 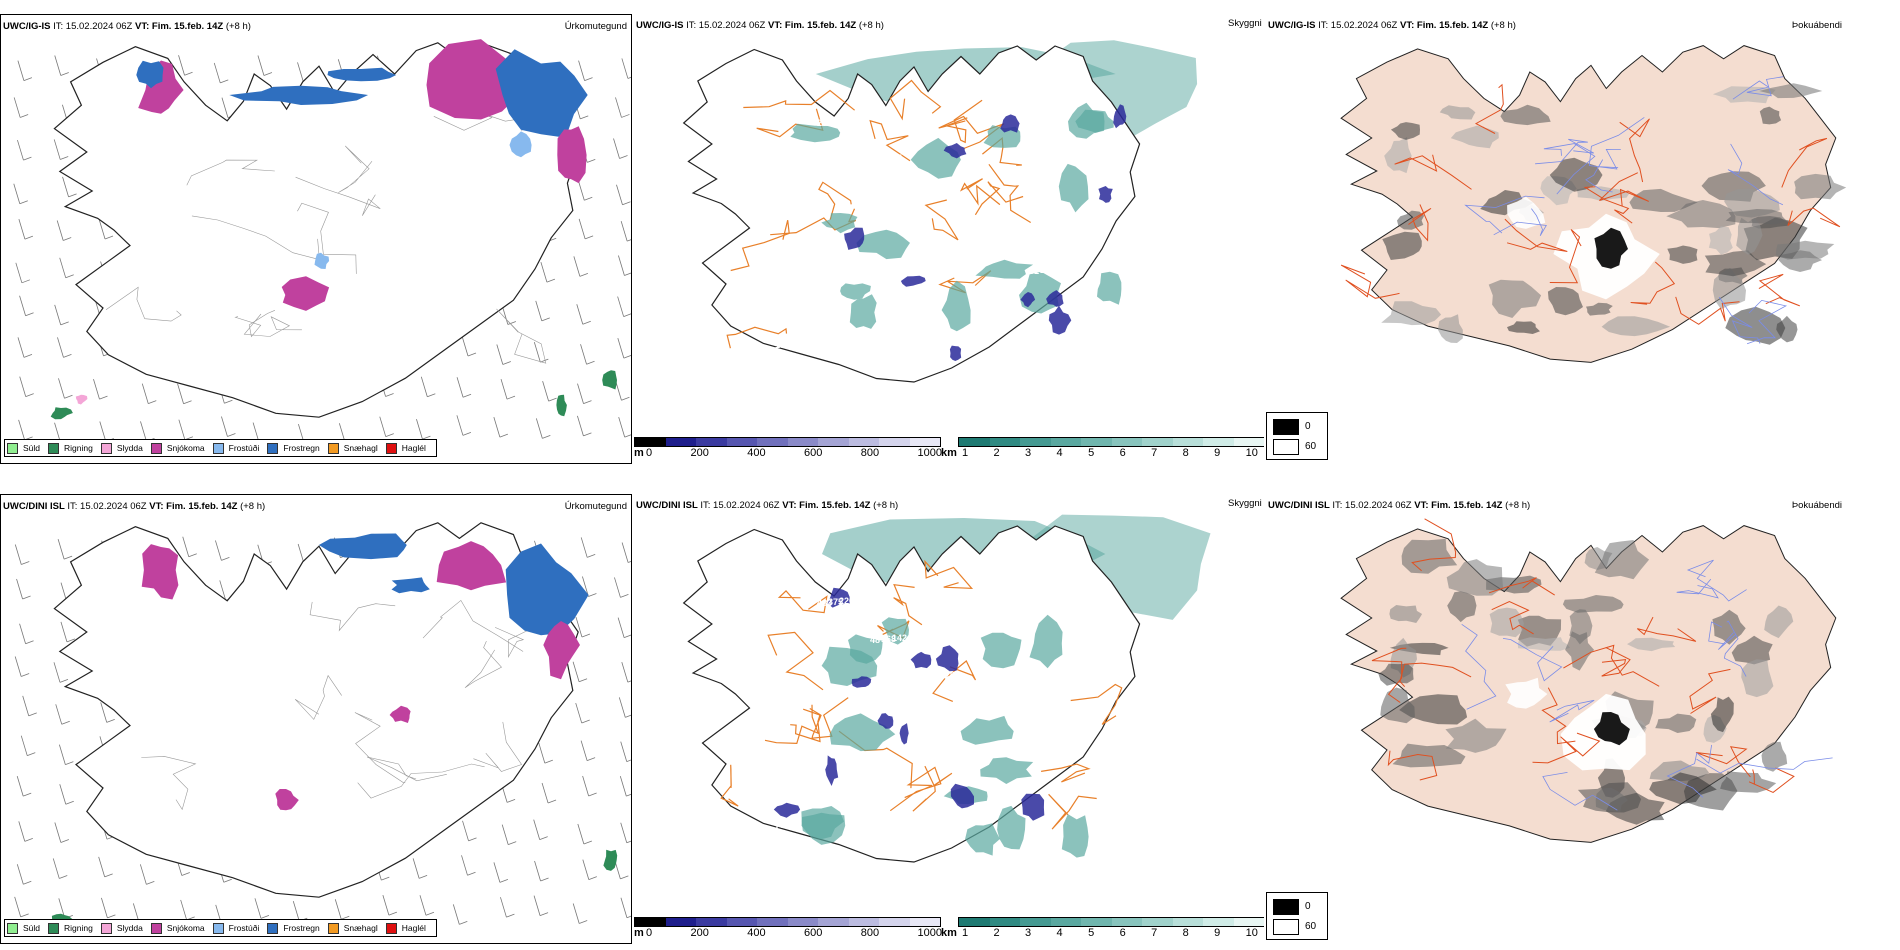 I want to click on visibility-label: 22, so click(x=1003, y=232).